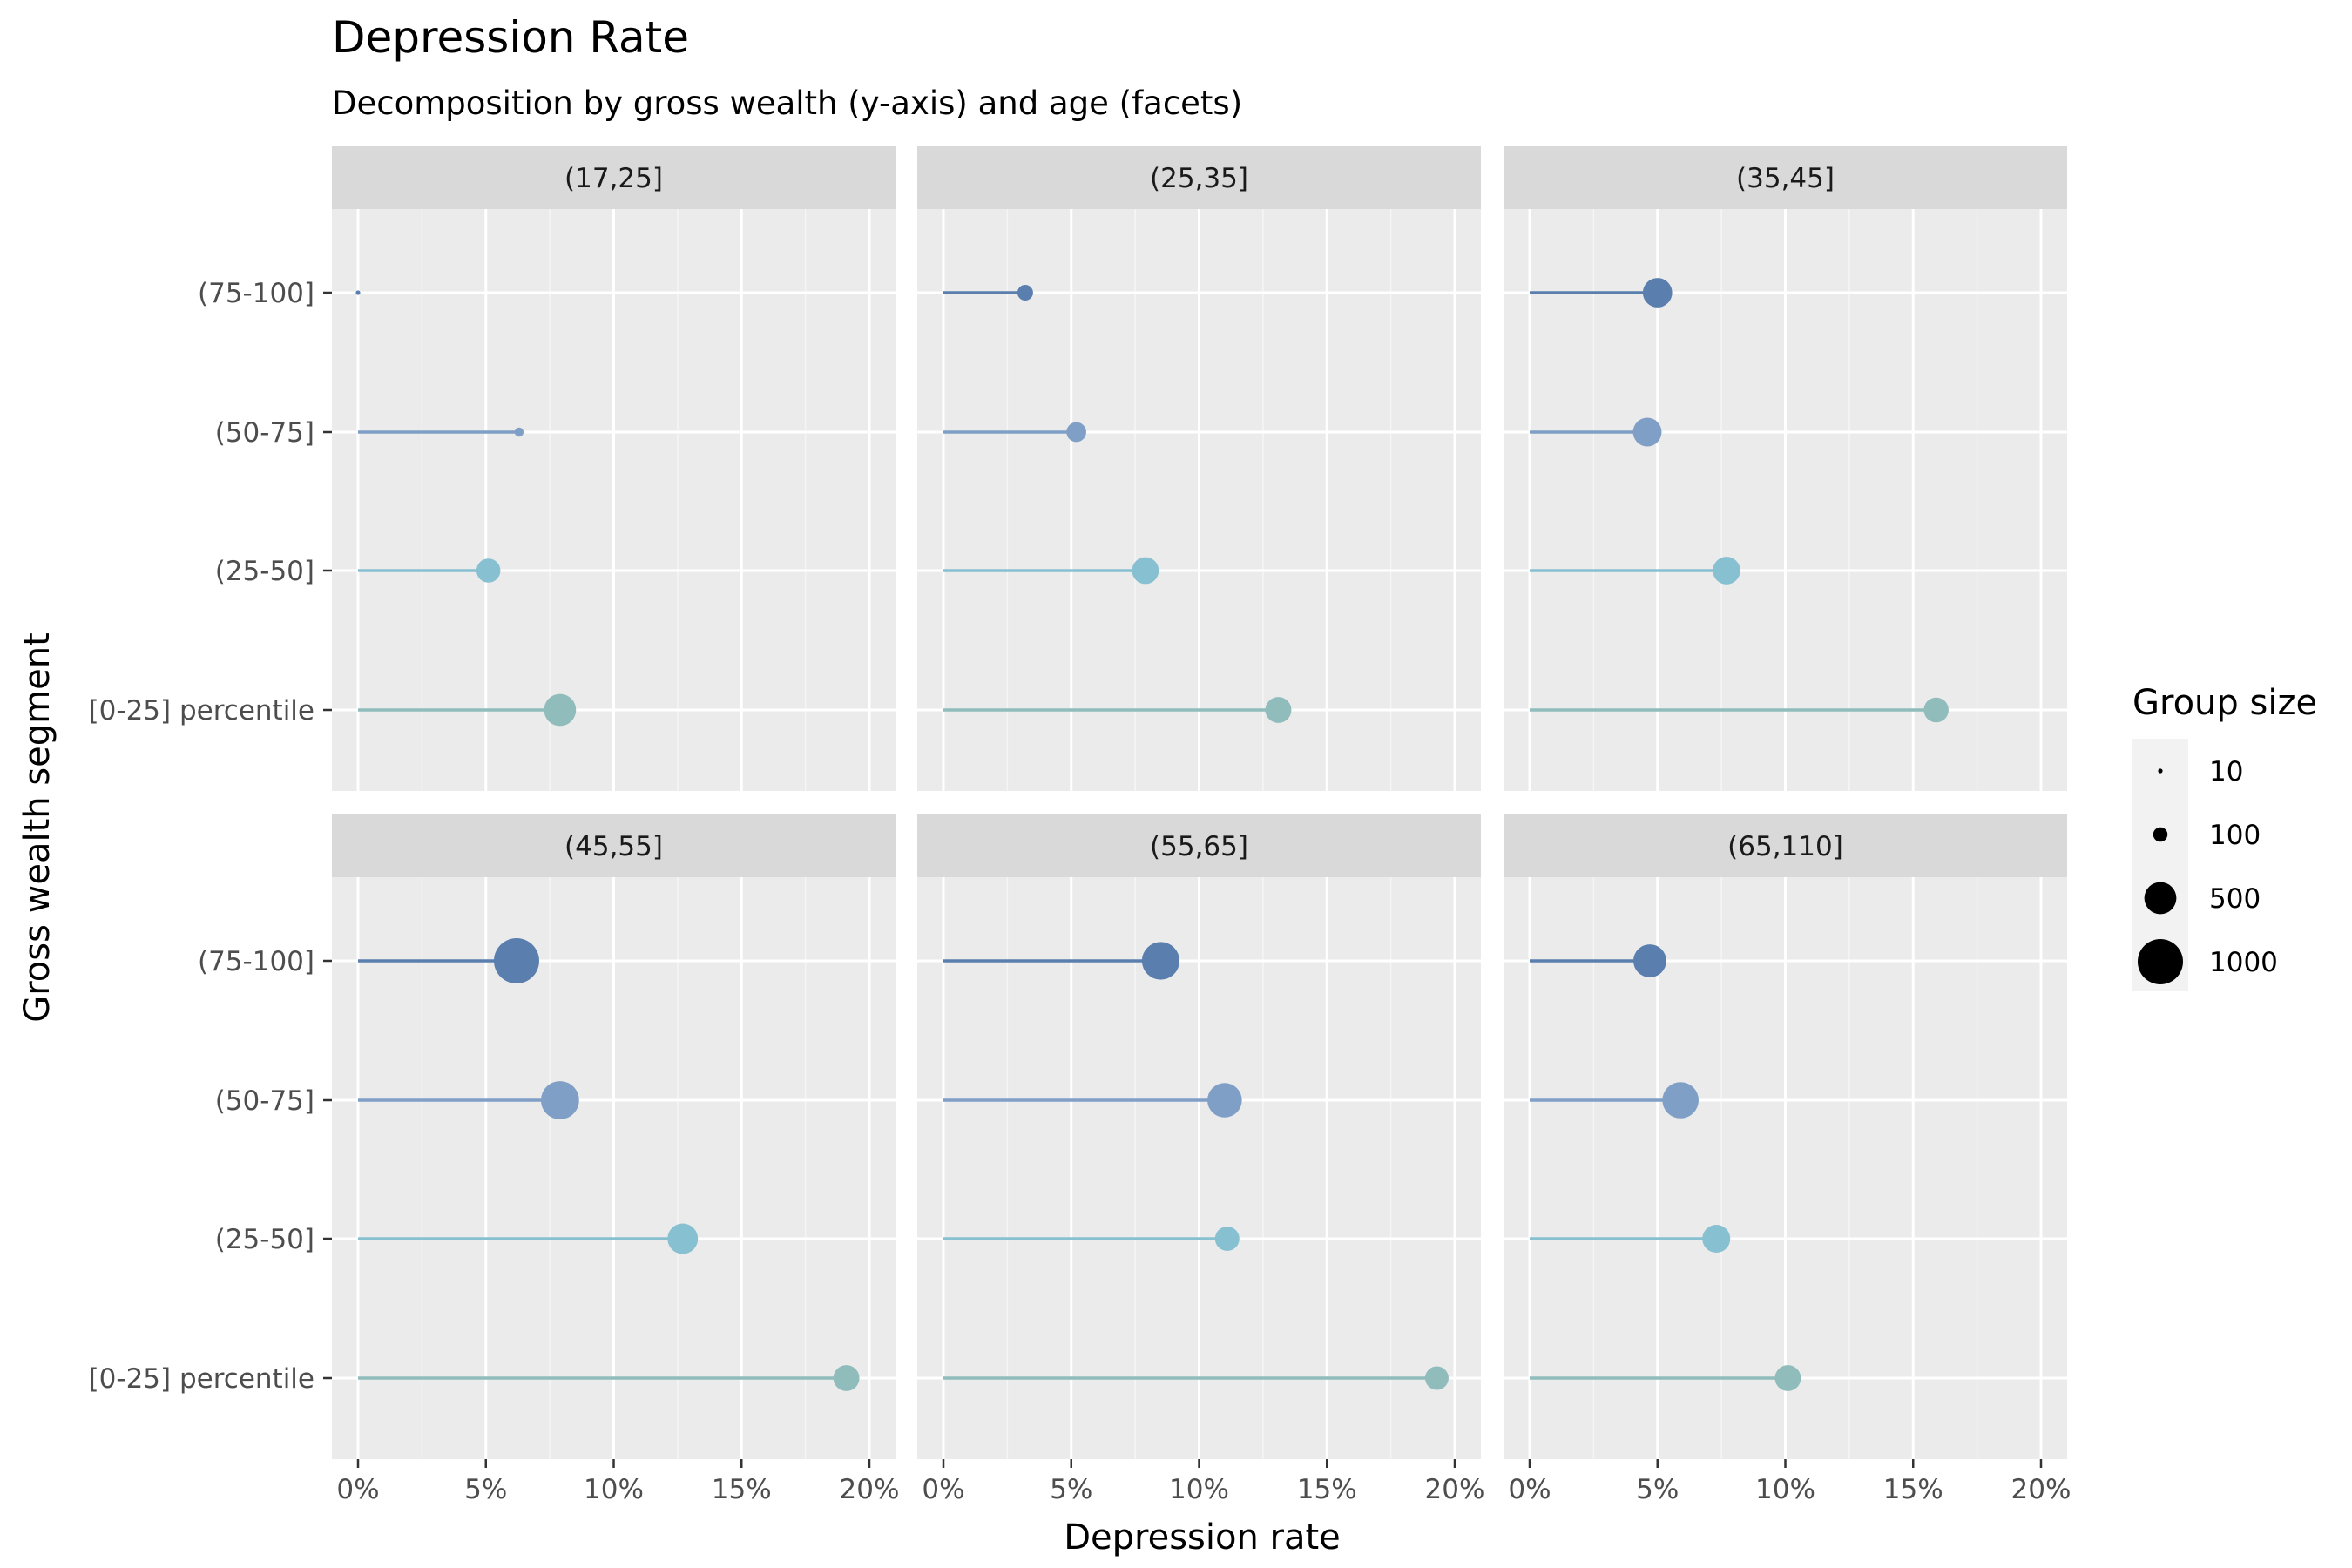  I want to click on facet-label: (25,35], so click(1199, 178).